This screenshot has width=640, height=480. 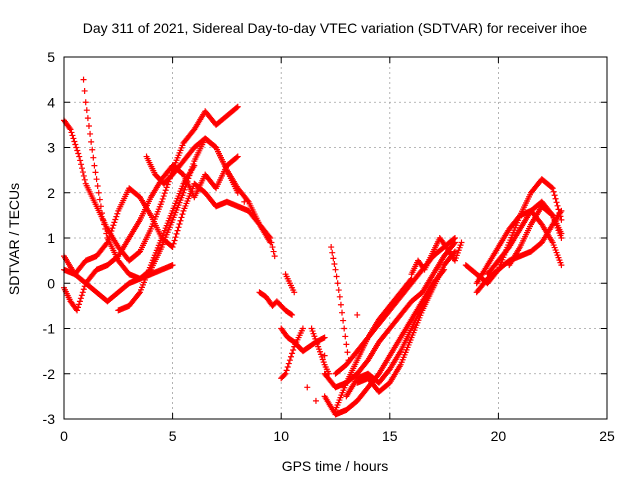 I want to click on y-tick-label: 4, so click(x=51, y=102).